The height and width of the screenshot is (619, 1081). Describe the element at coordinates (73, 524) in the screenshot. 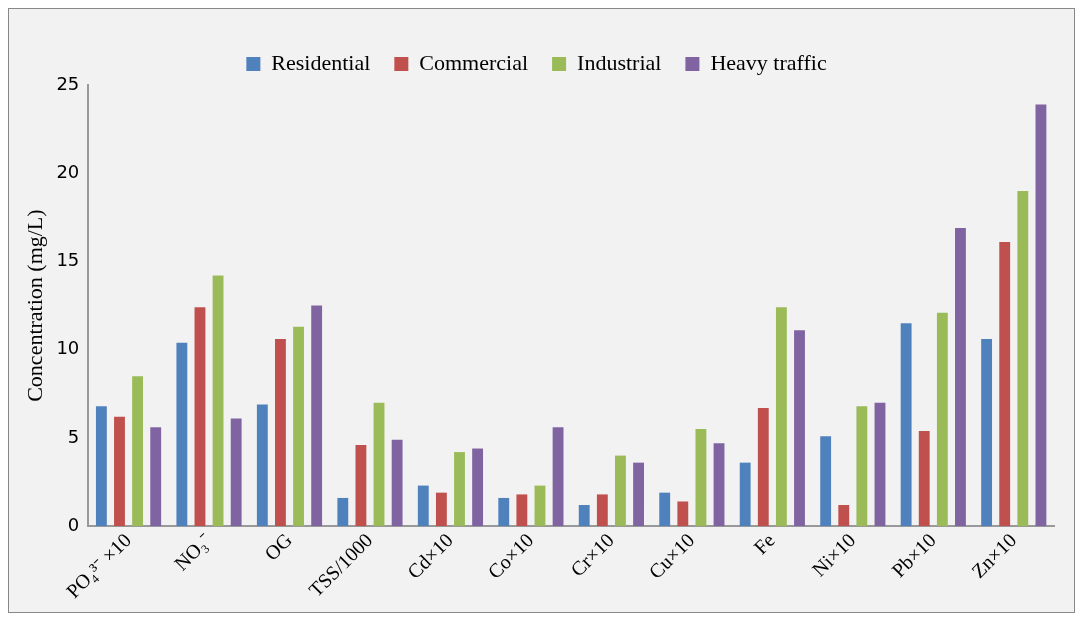

I see `y-tick-label: 0` at that location.